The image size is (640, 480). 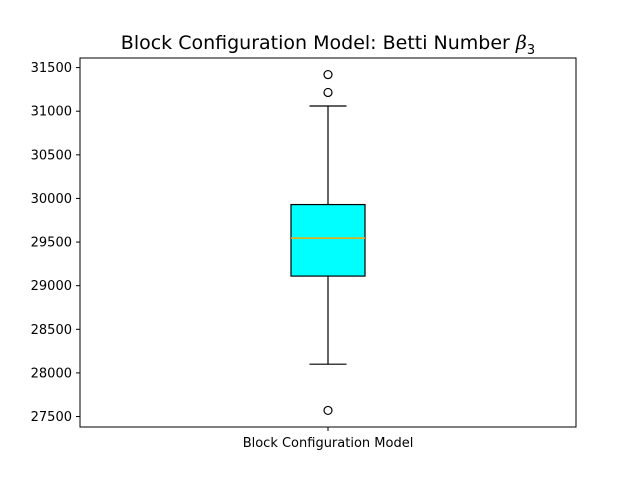 What do you see at coordinates (531, 50) in the screenshot?
I see `chart-title-subscript: 3` at bounding box center [531, 50].